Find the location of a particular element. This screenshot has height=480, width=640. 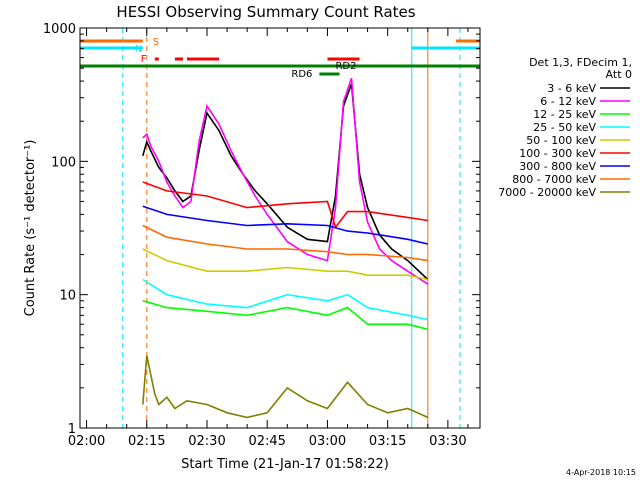

legend-label-8: 7000 - 20000 keV is located at coordinates (547, 192).